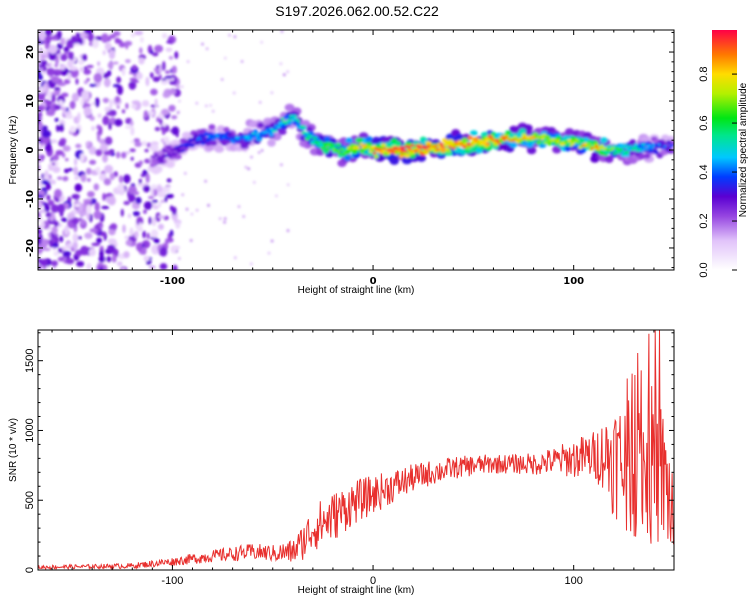 Image resolution: width=750 pixels, height=600 pixels. I want to click on spectrogram-x-tick-label: 100, so click(573, 281).